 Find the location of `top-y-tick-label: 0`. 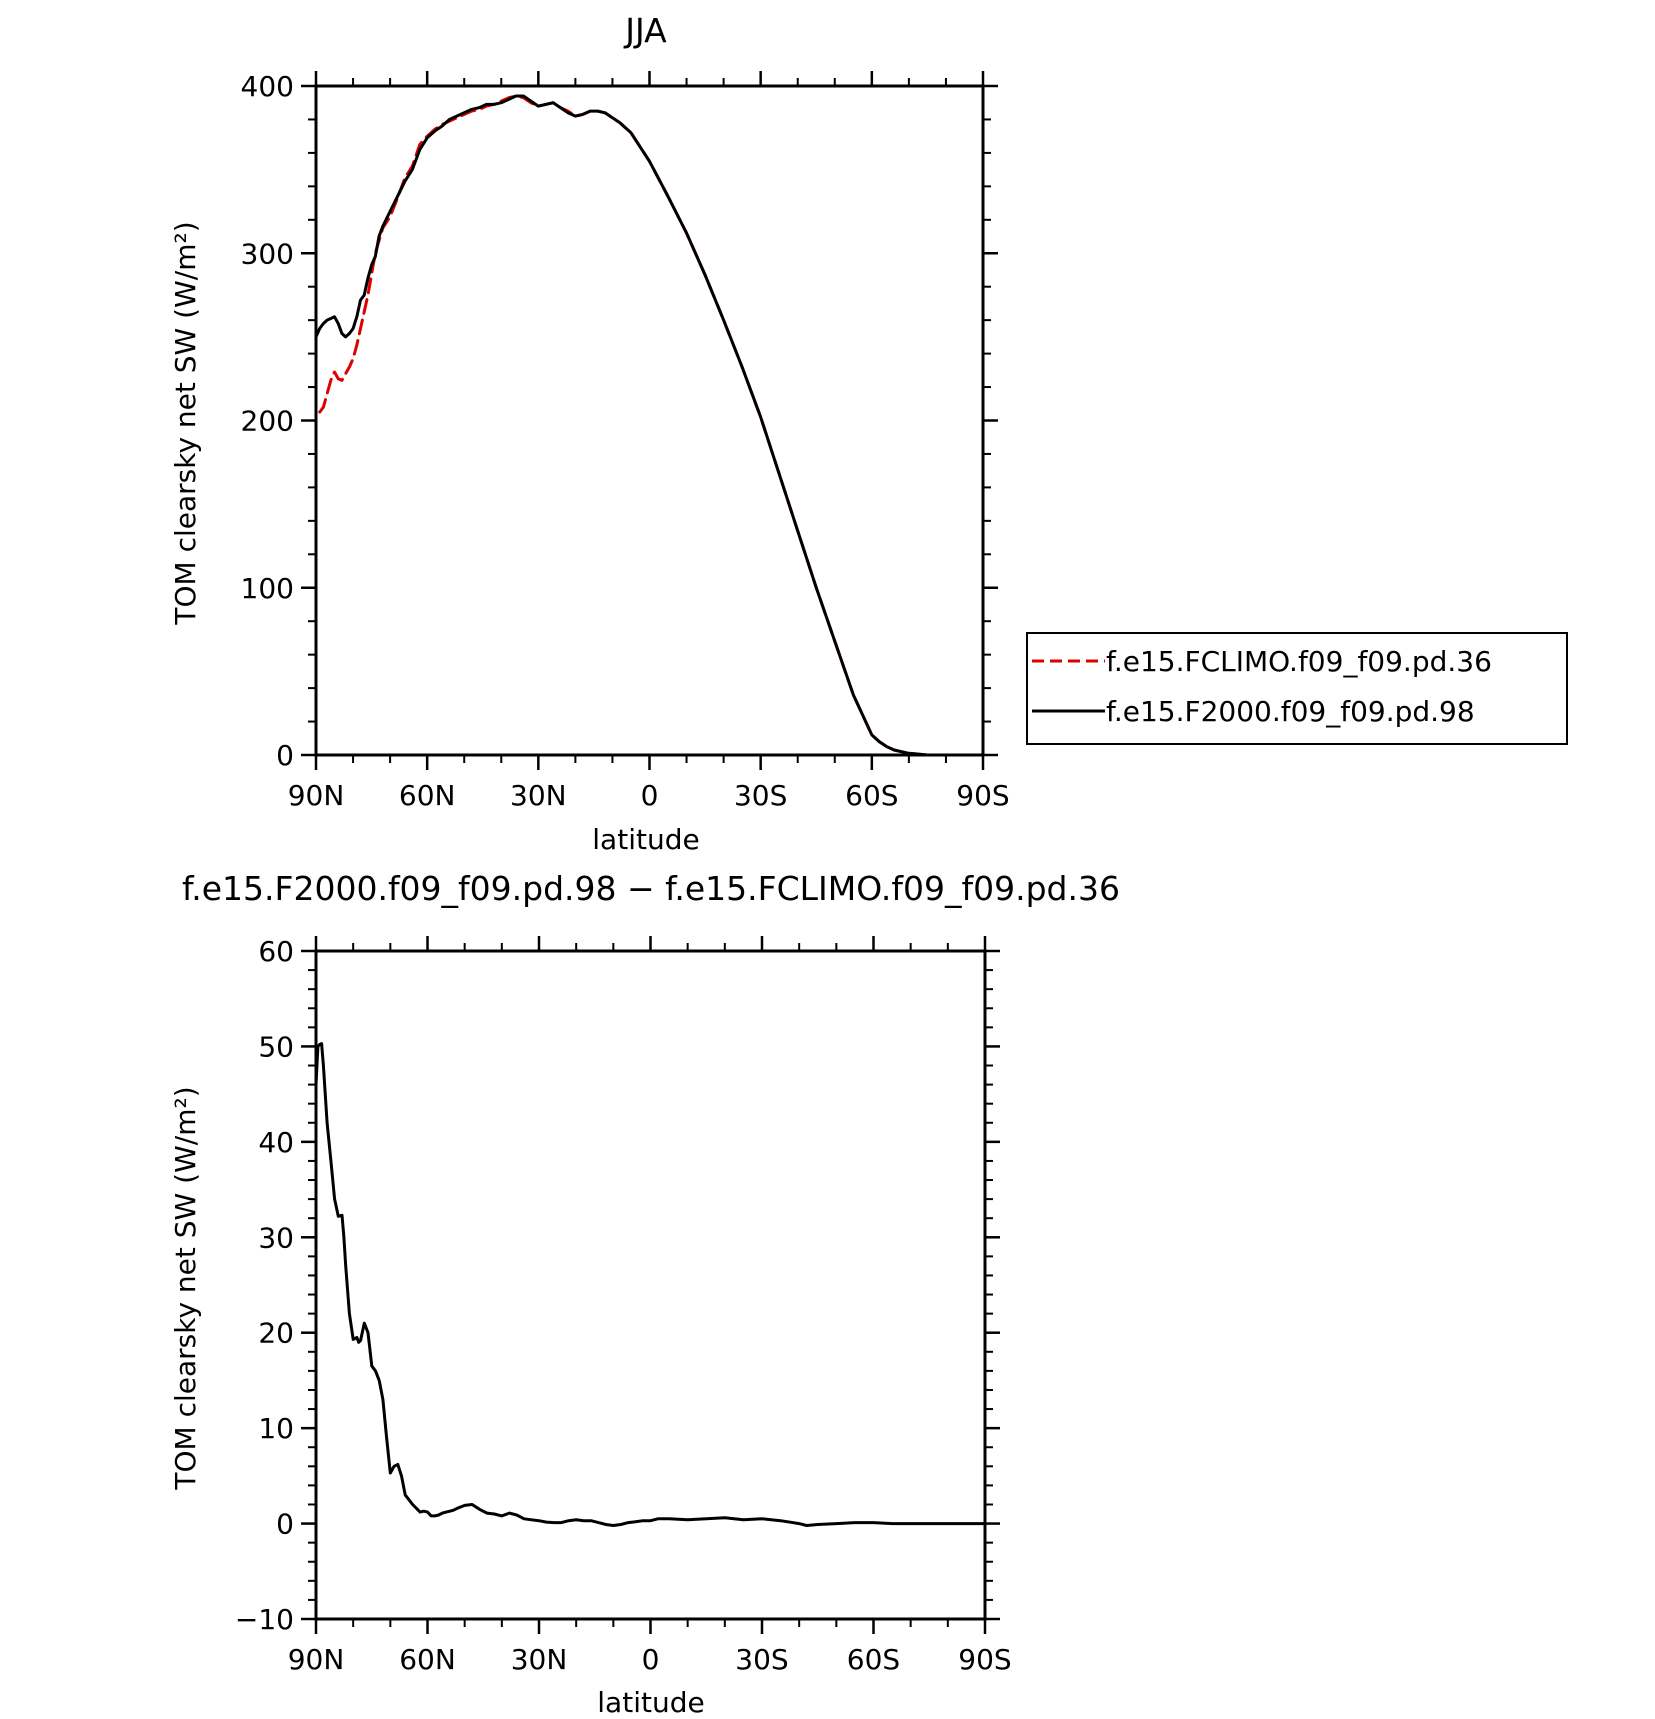

top-y-tick-label: 0 is located at coordinates (285, 755).